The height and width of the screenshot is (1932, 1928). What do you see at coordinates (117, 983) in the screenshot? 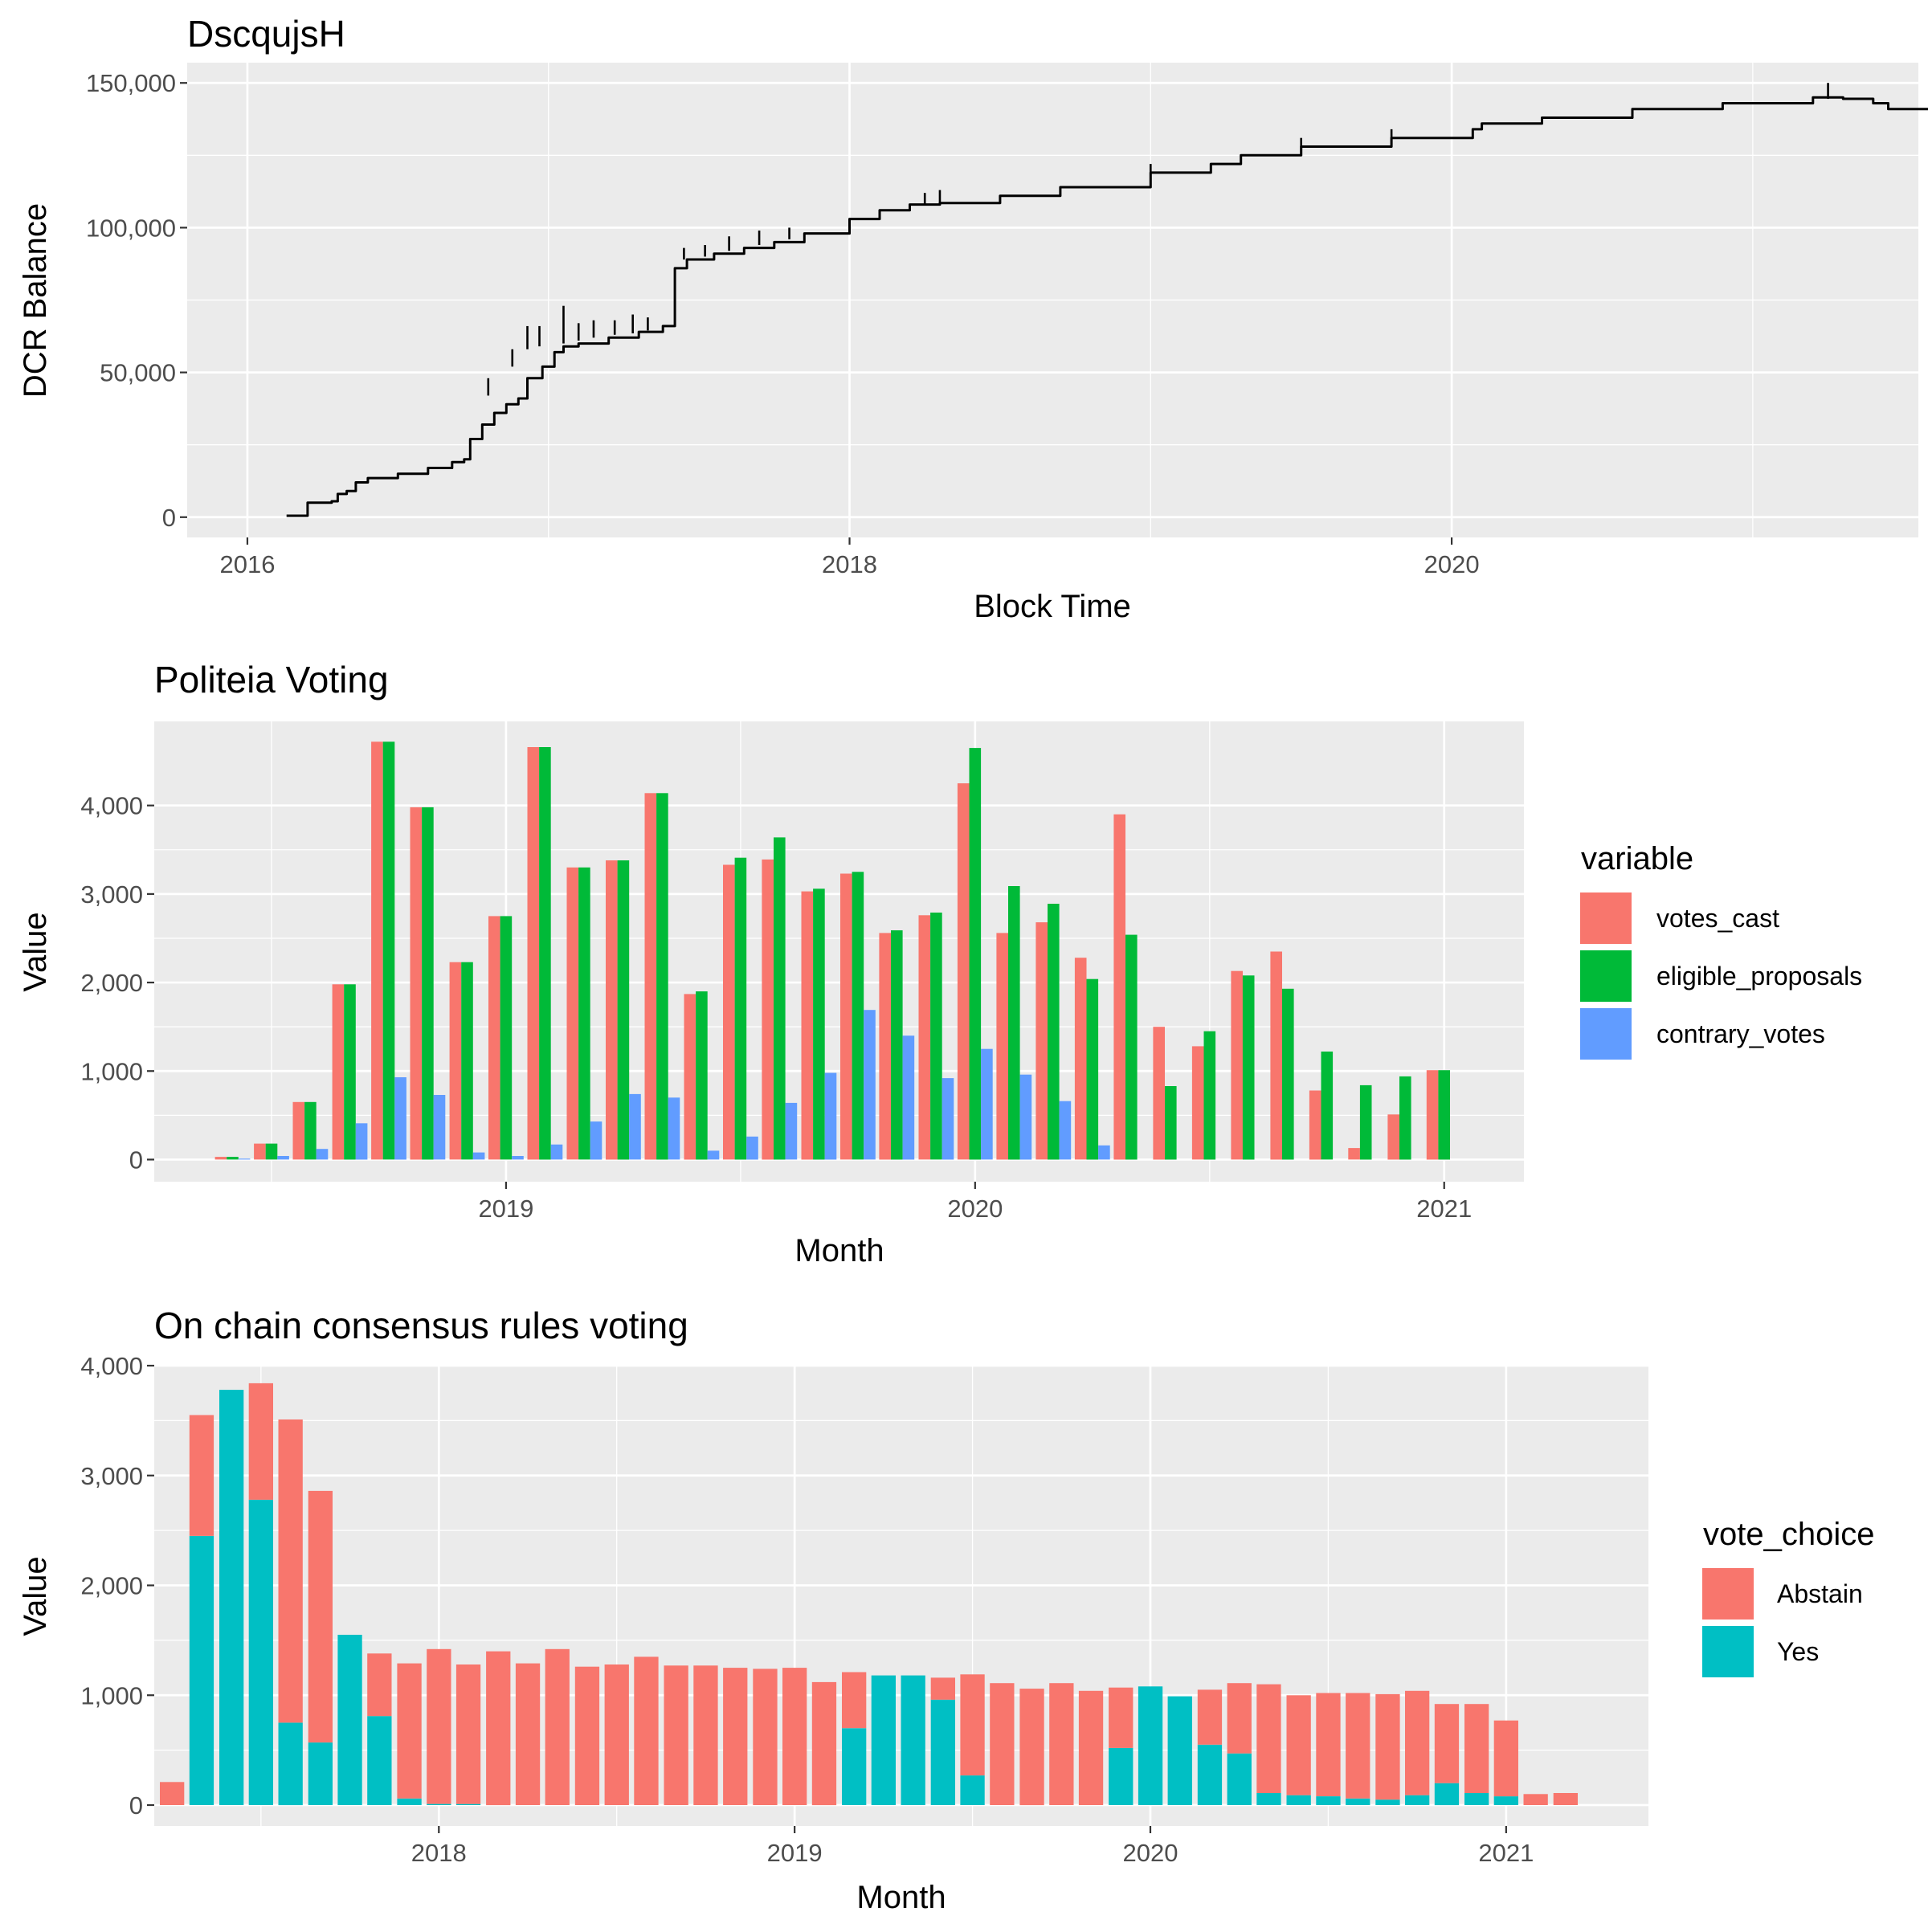
I see `y-axis: 0 1,000 2,000 3,000 4,000` at bounding box center [117, 983].